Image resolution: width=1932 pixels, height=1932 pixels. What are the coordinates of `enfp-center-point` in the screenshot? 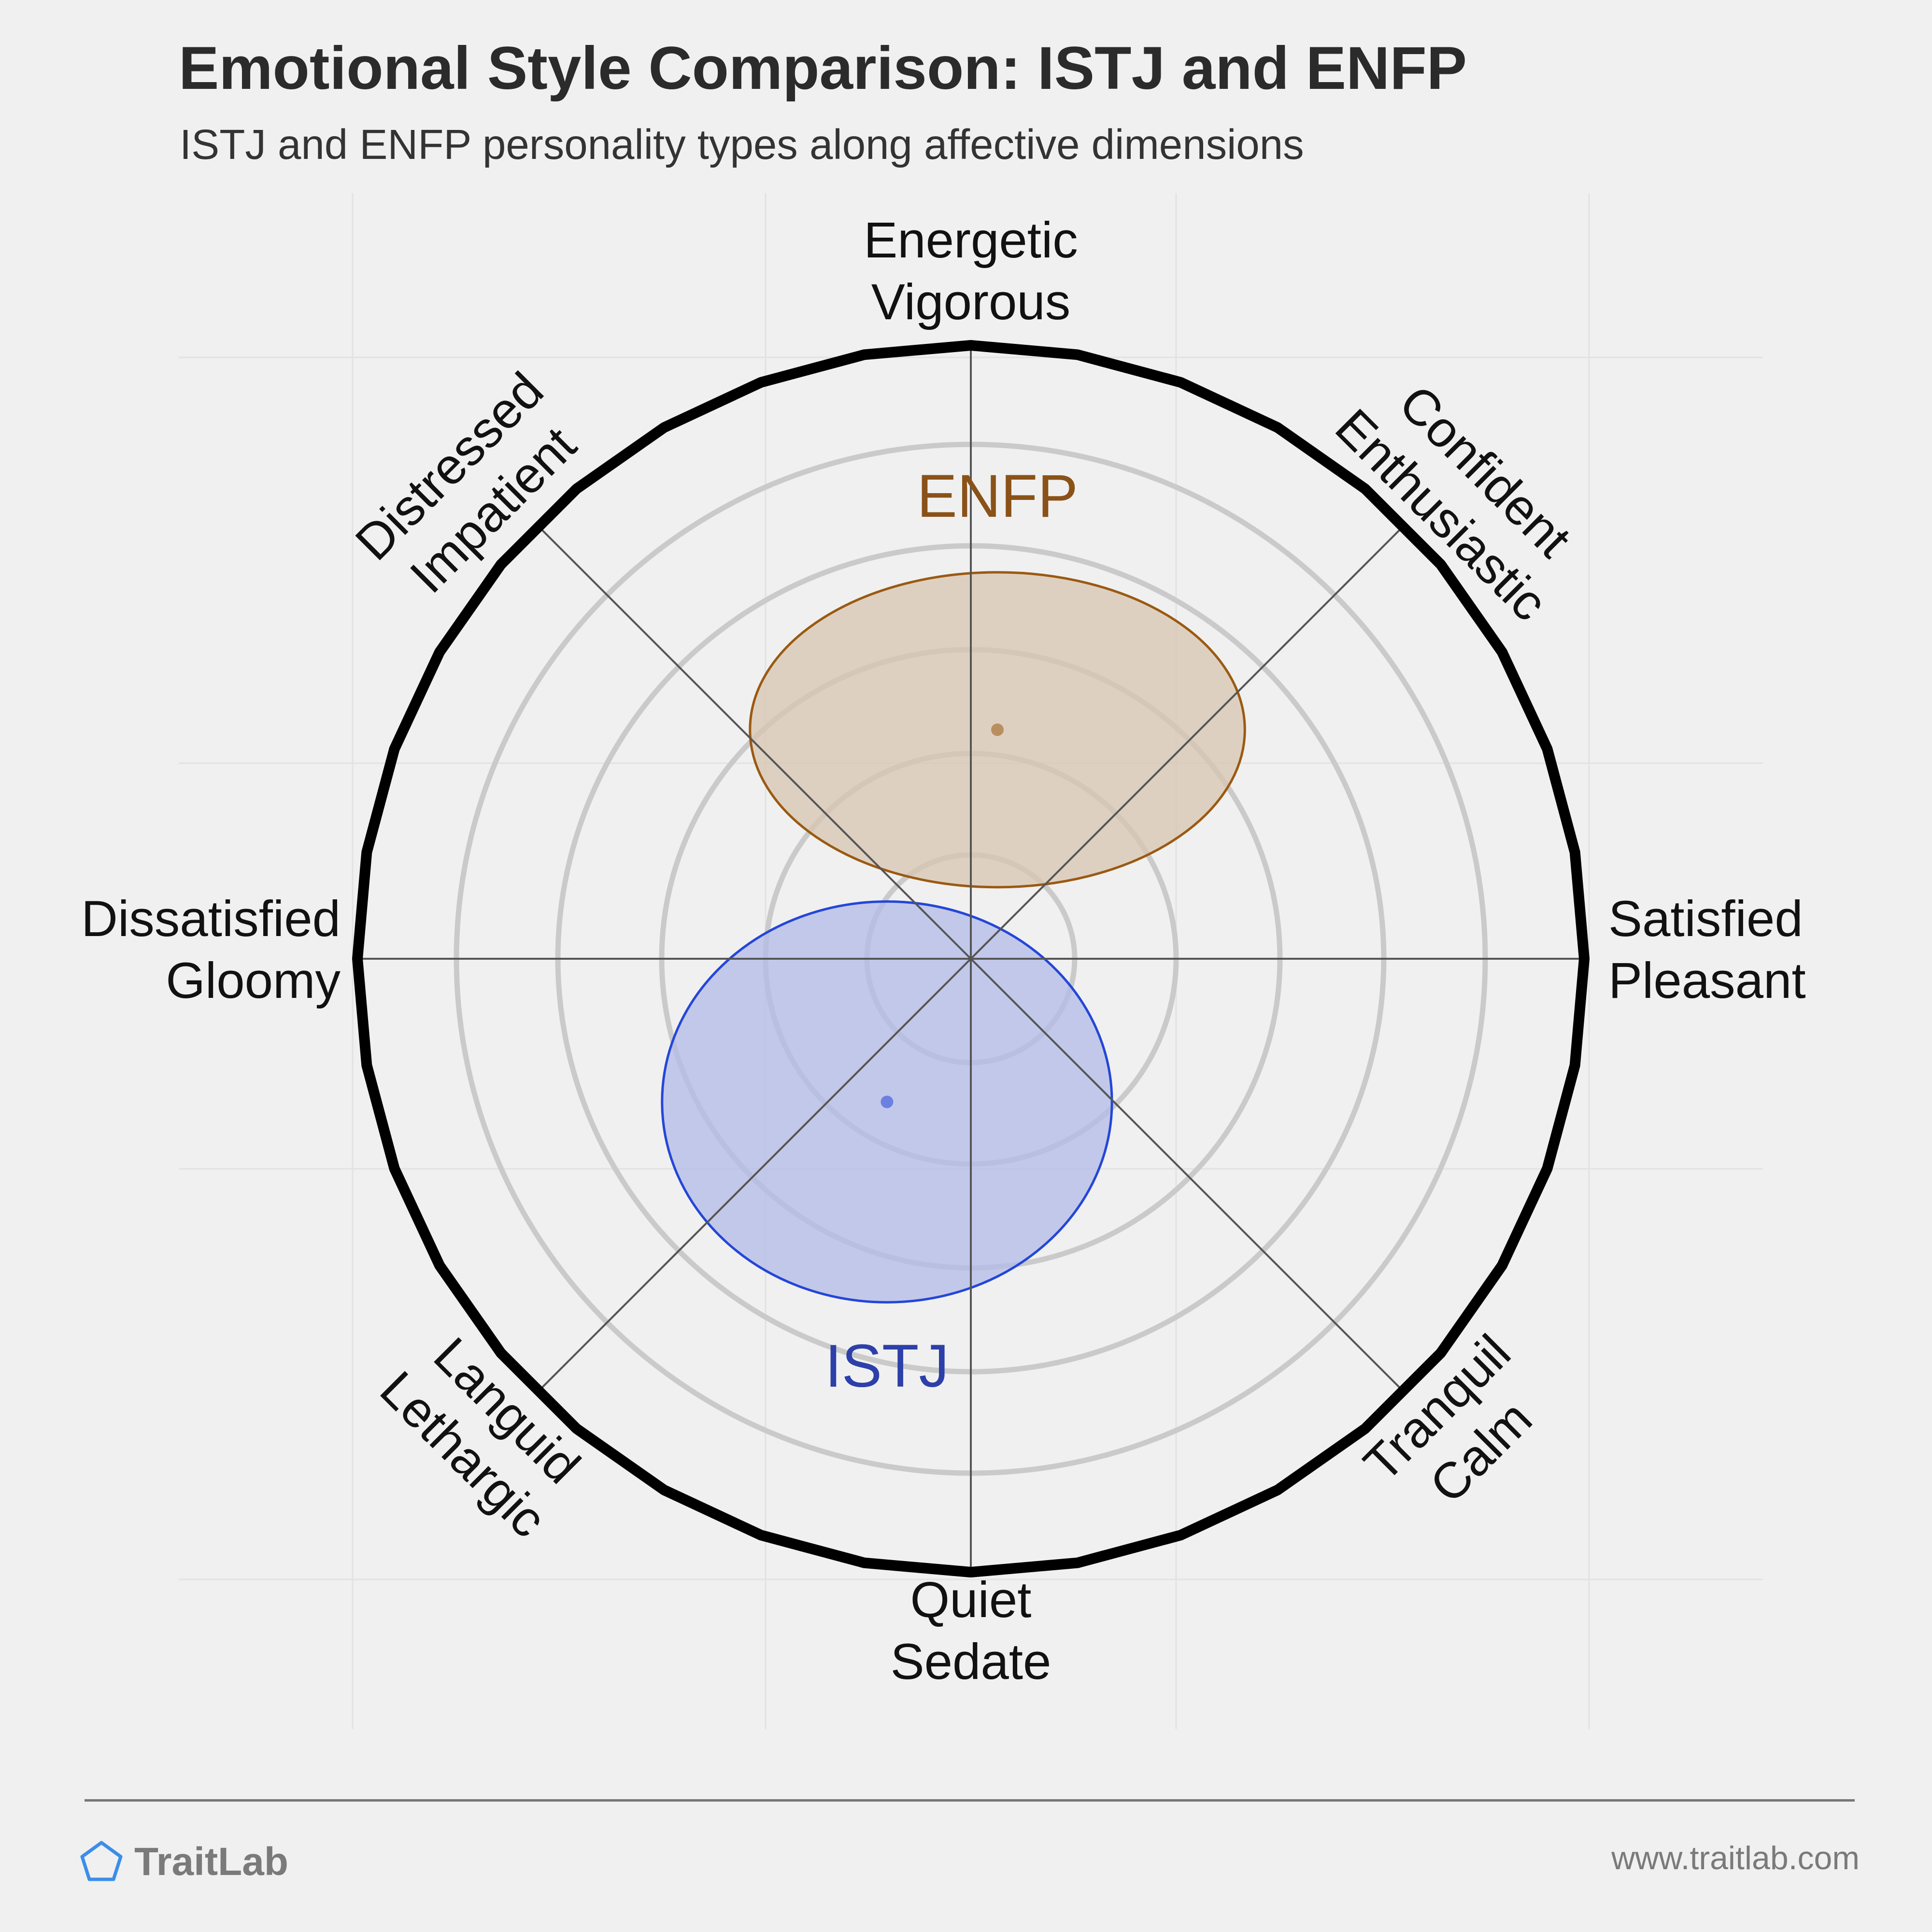 It's located at (997, 729).